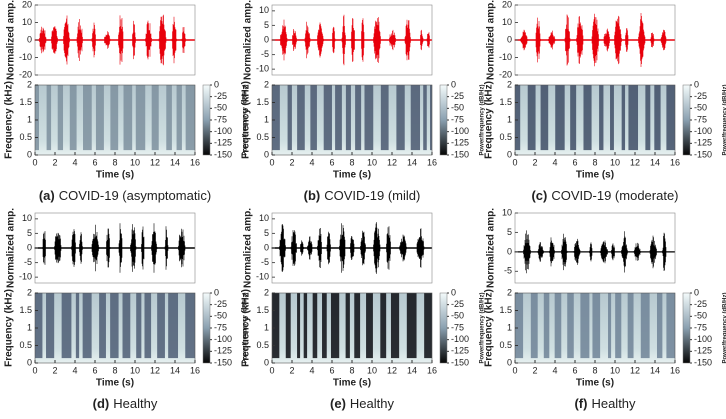 Image resolution: width=726 pixels, height=419 pixels. Describe the element at coordinates (696, 292) in the screenshot. I see `colorbar-tick-label: 0` at that location.